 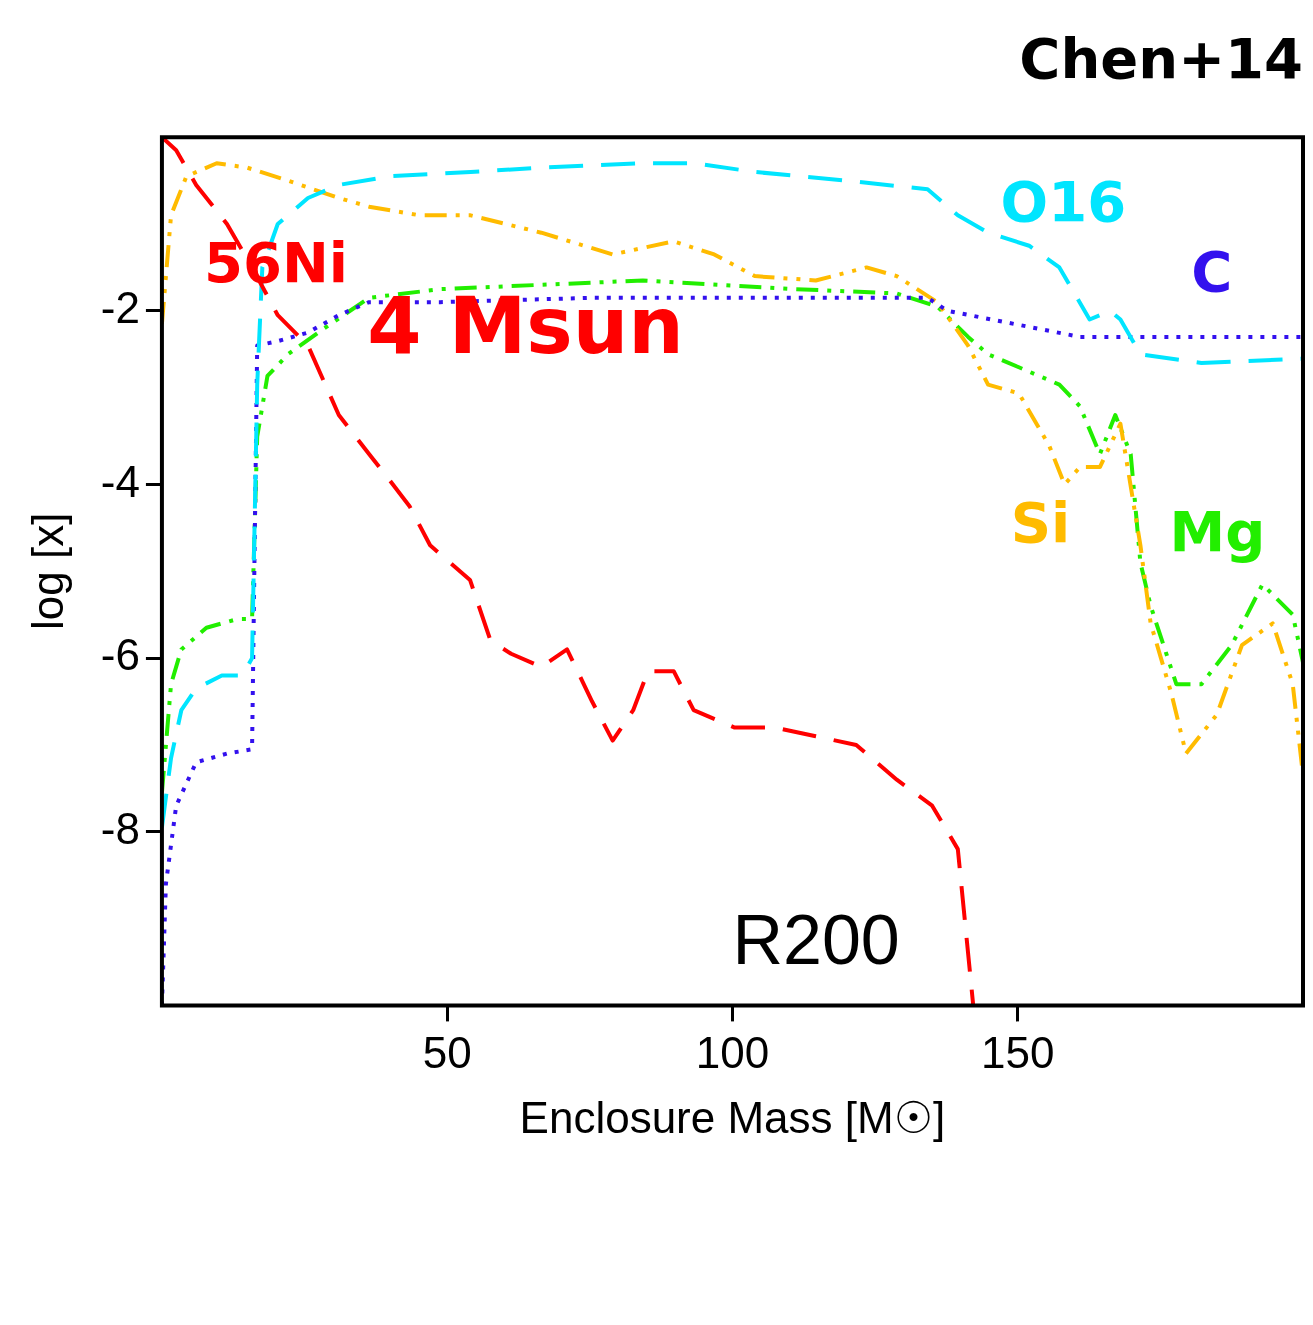 I want to click on y-tick-label: -8, so click(x=120, y=828).